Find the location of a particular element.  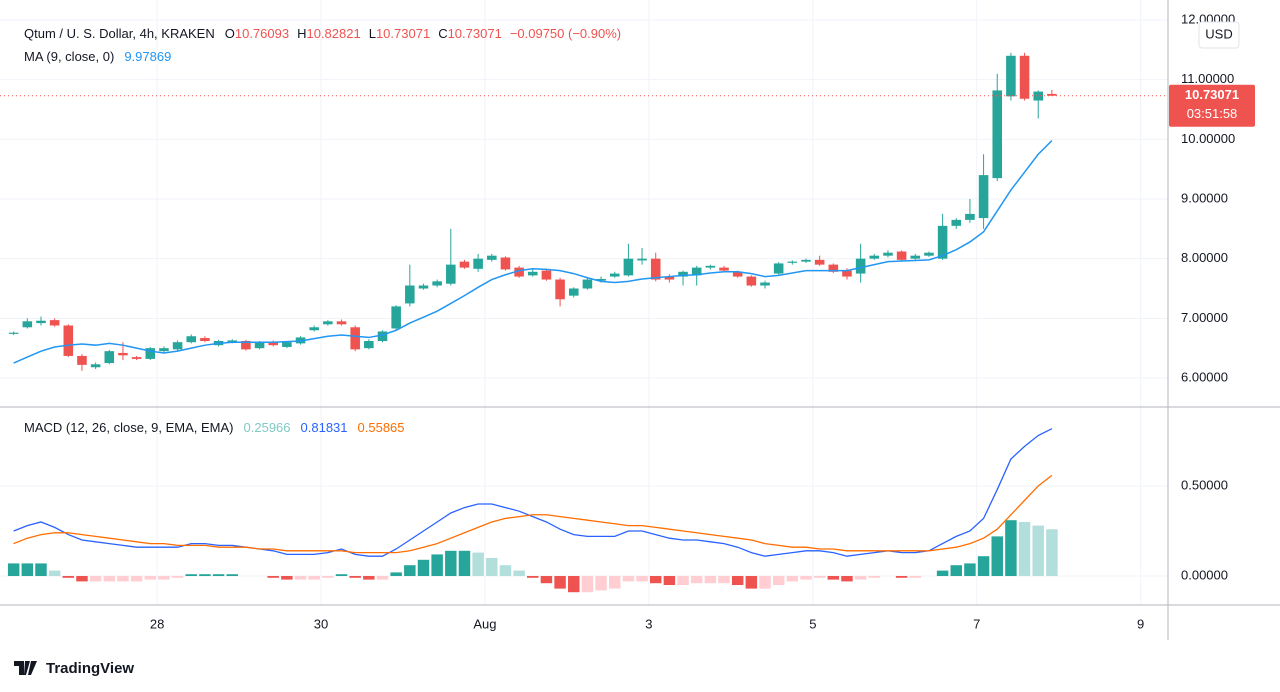

macd-title: MACD (12, 26, close, 9, EMA, EMA) is located at coordinates (129, 427).